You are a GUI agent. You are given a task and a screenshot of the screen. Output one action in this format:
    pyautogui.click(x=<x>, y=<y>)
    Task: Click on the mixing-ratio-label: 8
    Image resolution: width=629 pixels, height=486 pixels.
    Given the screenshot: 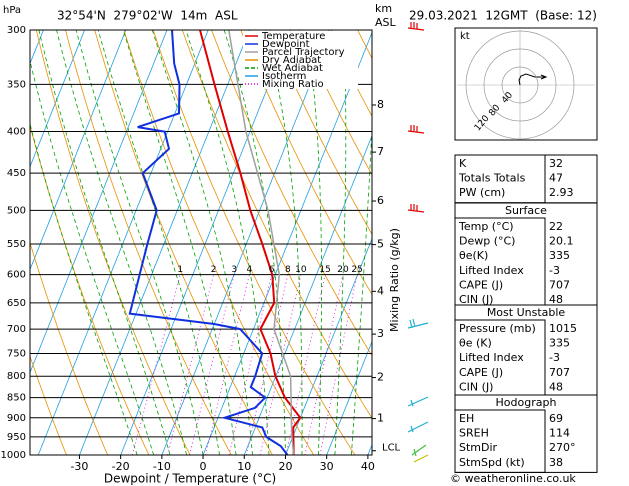 What is the action you would take?
    pyautogui.click(x=288, y=270)
    